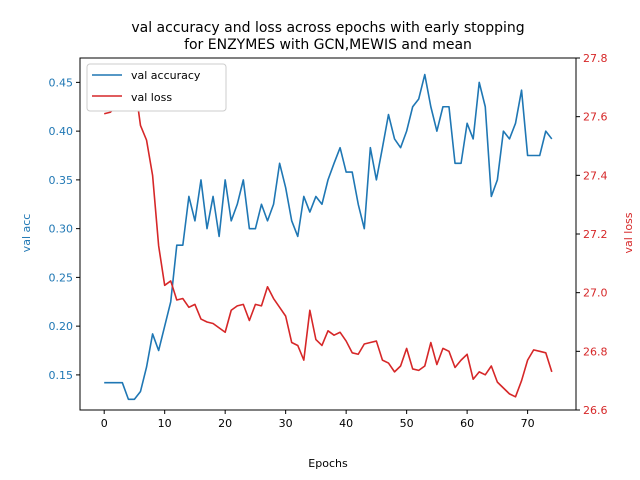 The height and width of the screenshot is (480, 640). What do you see at coordinates (61, 131) in the screenshot?
I see `y-left-tick-label: 0.40` at bounding box center [61, 131].